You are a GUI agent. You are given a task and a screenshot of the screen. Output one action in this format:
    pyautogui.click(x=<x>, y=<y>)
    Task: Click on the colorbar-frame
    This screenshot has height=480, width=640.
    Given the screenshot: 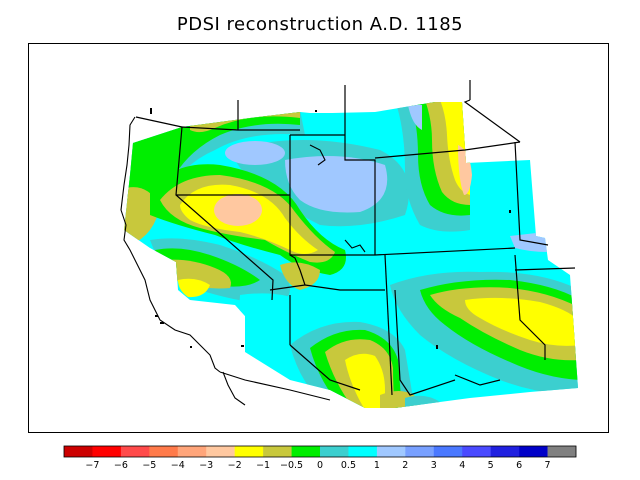 What is the action you would take?
    pyautogui.click(x=320, y=451)
    